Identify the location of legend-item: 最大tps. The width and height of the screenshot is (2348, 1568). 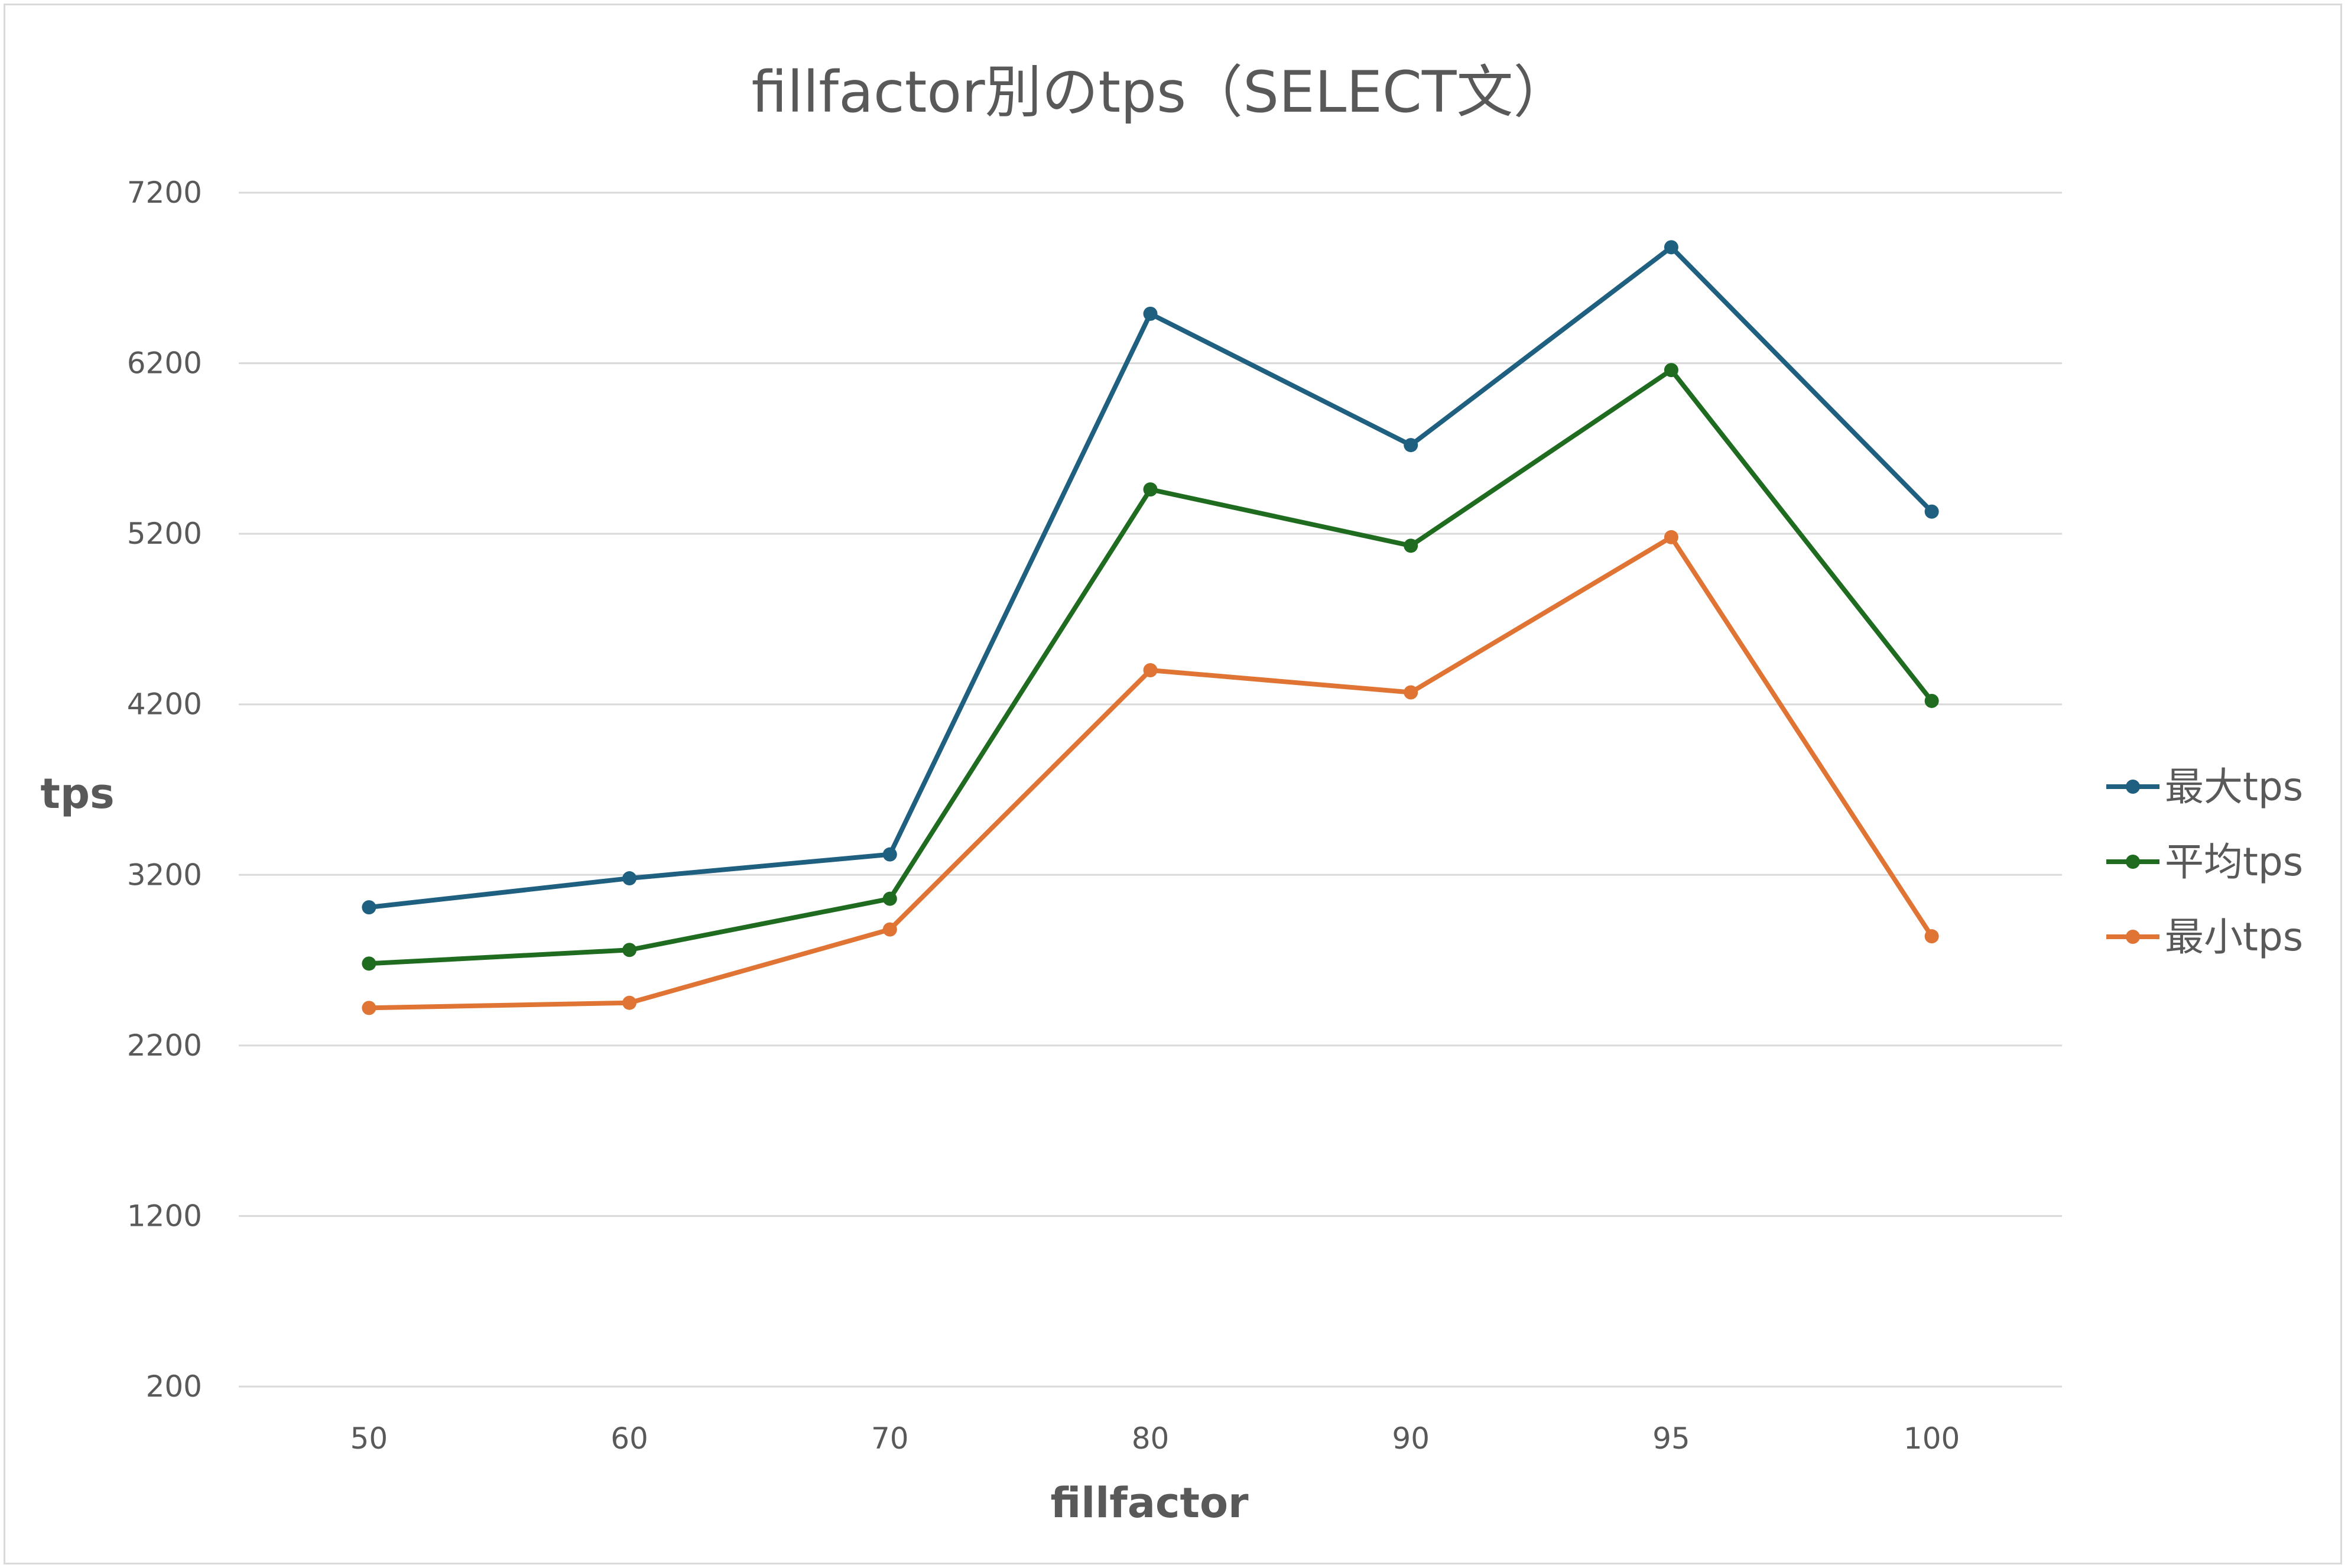
(2204, 787).